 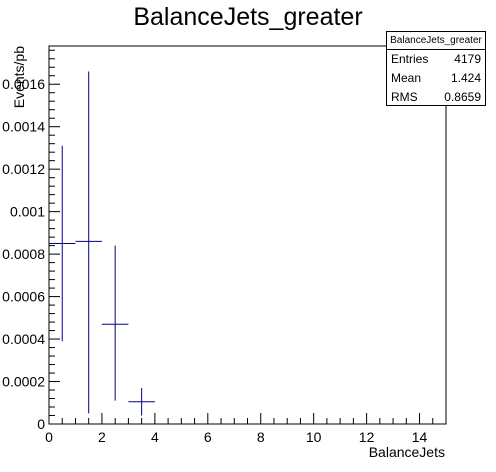 What do you see at coordinates (314, 437) in the screenshot?
I see `x-tick-label: 10` at bounding box center [314, 437].